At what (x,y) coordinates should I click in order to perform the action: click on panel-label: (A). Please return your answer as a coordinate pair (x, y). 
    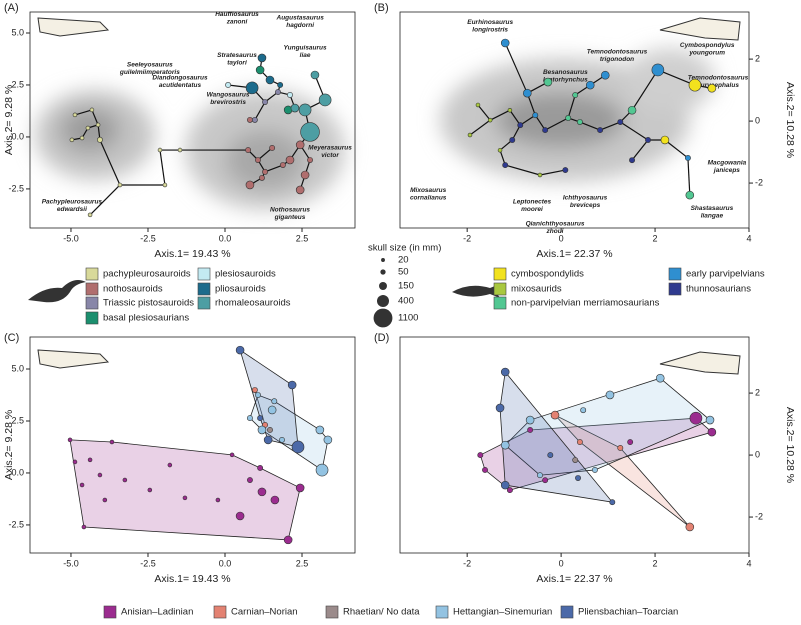
    Looking at the image, I should click on (11, 8).